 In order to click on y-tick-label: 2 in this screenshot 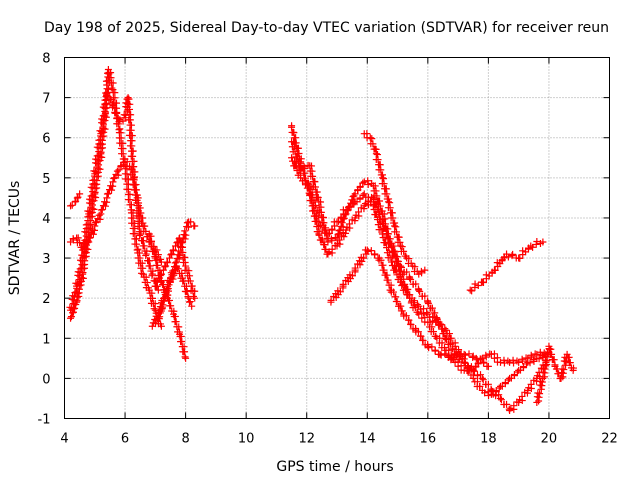, I will do `click(46, 299)`.